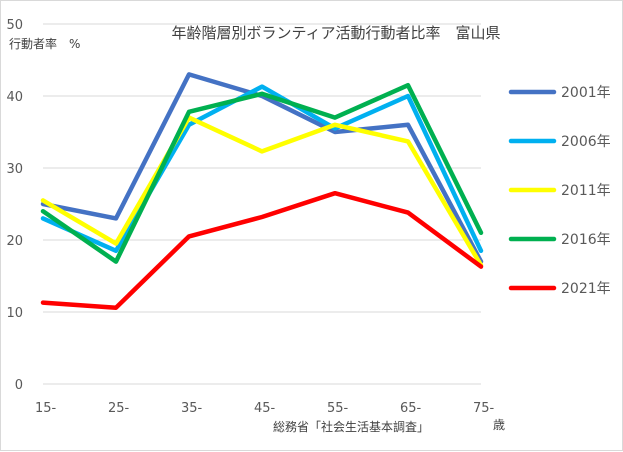 Image resolution: width=623 pixels, height=452 pixels. What do you see at coordinates (14, 241) in the screenshot?
I see `y-tick-label: 20` at bounding box center [14, 241].